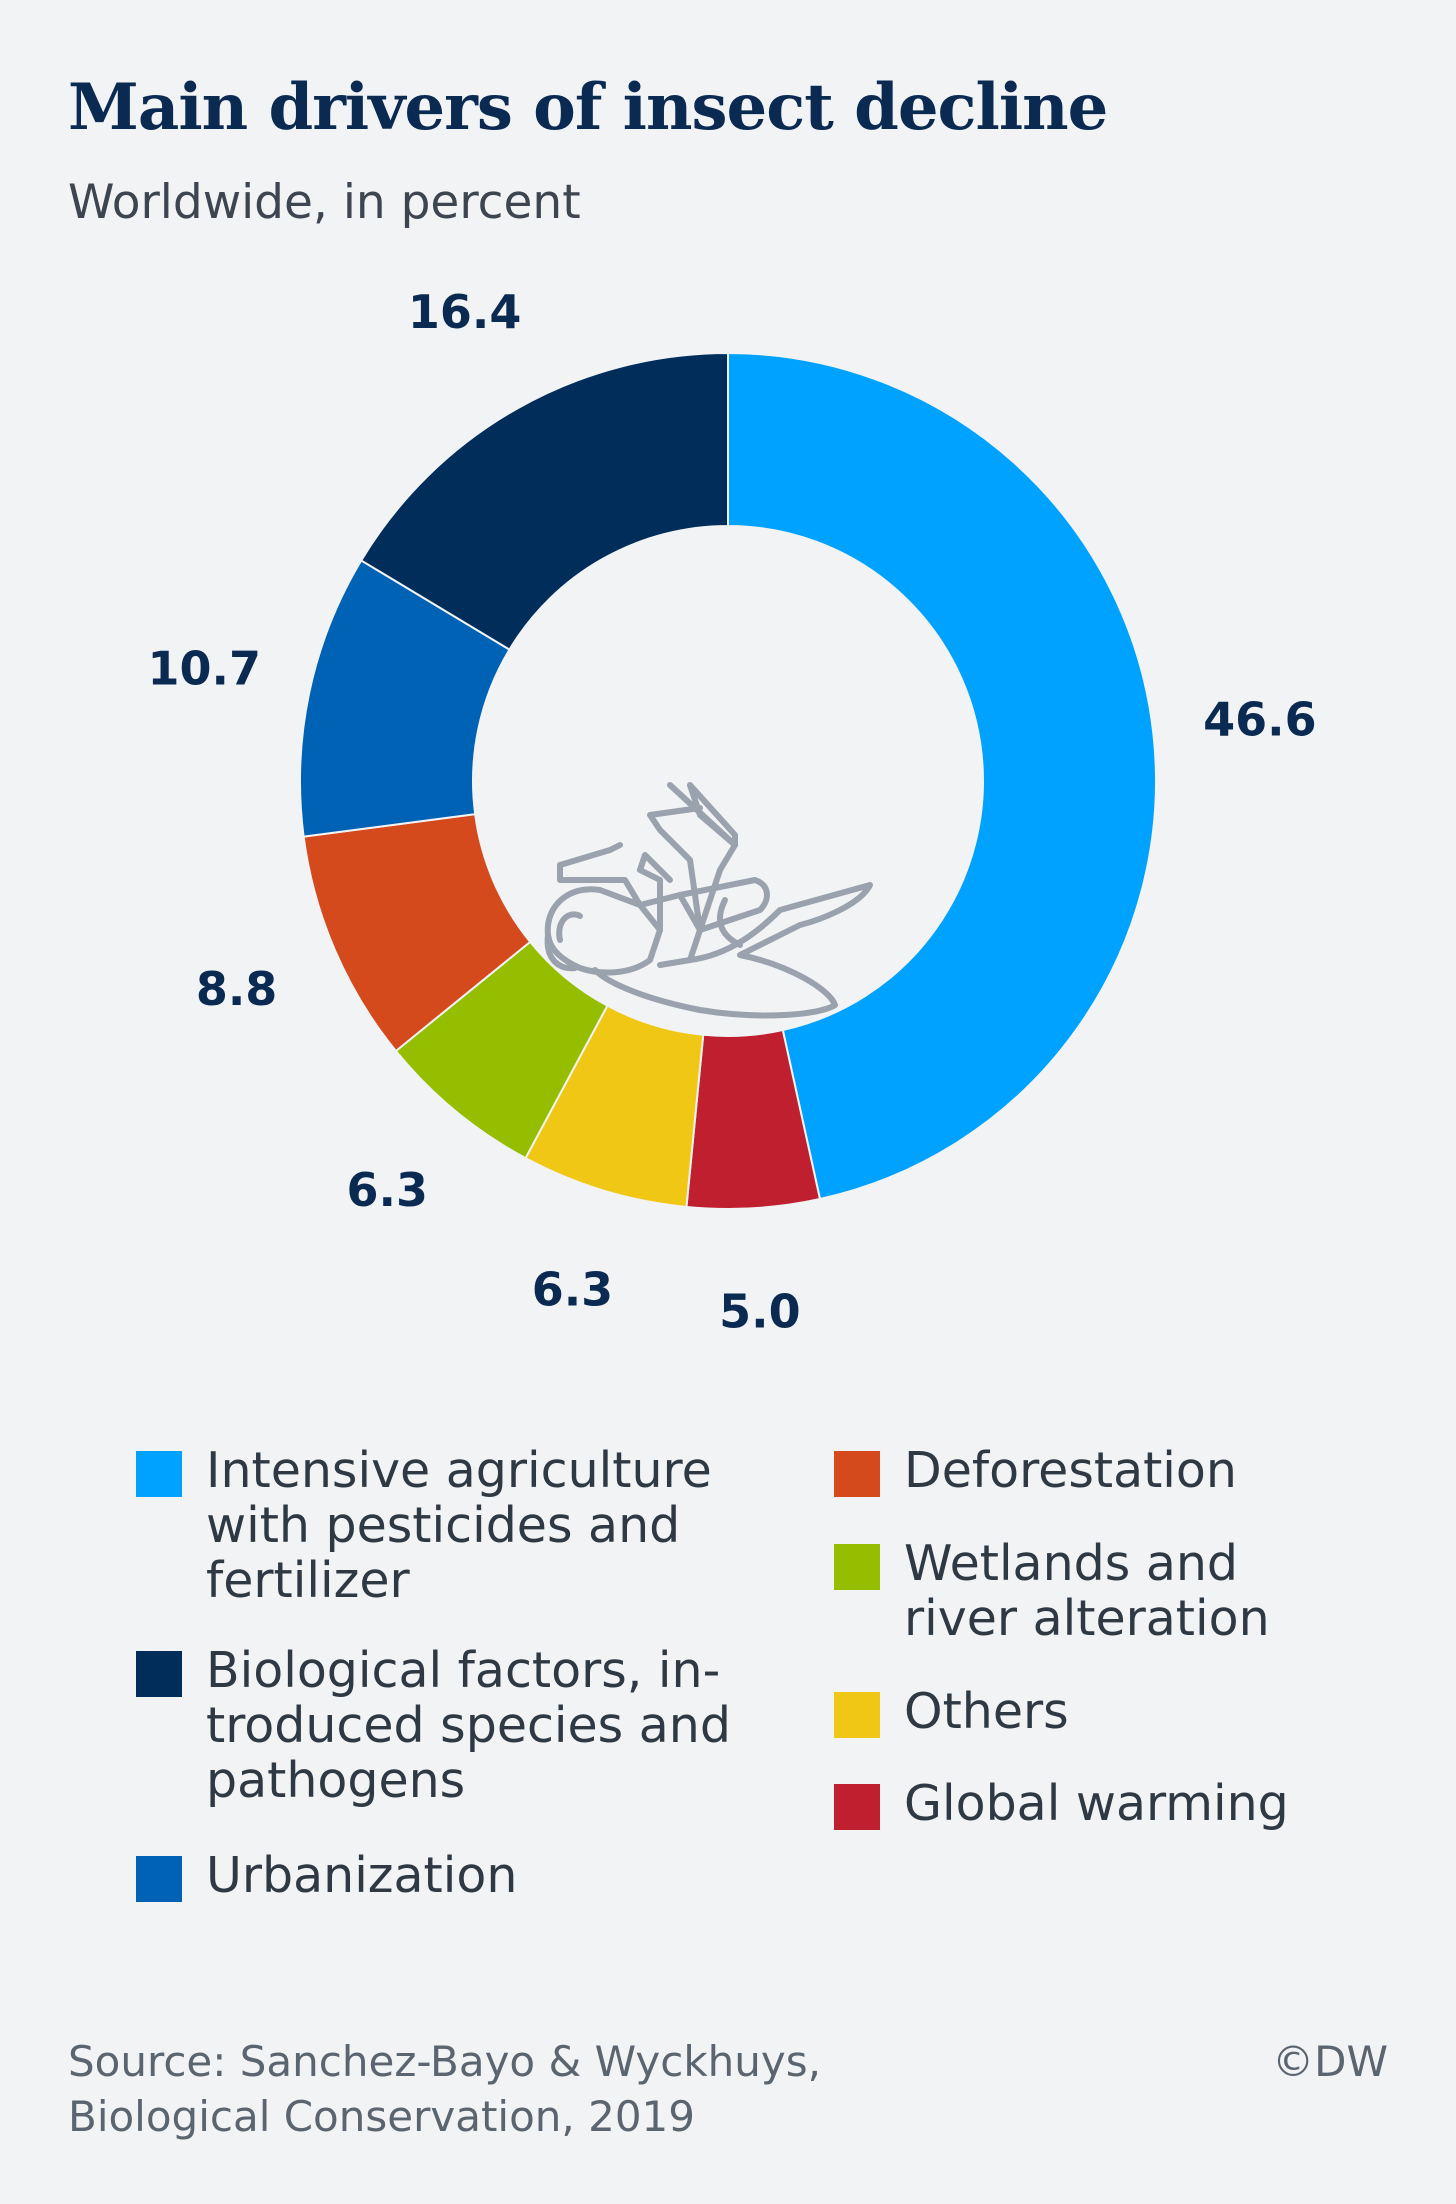 This screenshot has height=2204, width=1456. What do you see at coordinates (1096, 1803) in the screenshot?
I see `legend-label: Global warming` at bounding box center [1096, 1803].